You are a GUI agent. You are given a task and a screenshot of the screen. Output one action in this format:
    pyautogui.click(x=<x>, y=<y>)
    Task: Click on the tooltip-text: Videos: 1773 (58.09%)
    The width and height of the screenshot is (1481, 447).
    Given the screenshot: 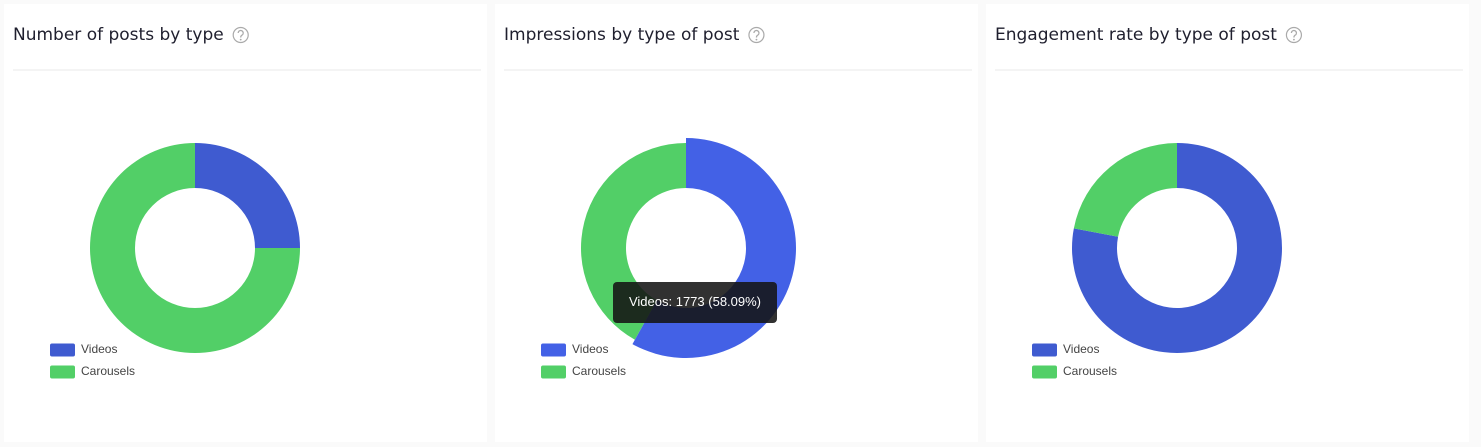 What is the action you would take?
    pyautogui.click(x=695, y=301)
    